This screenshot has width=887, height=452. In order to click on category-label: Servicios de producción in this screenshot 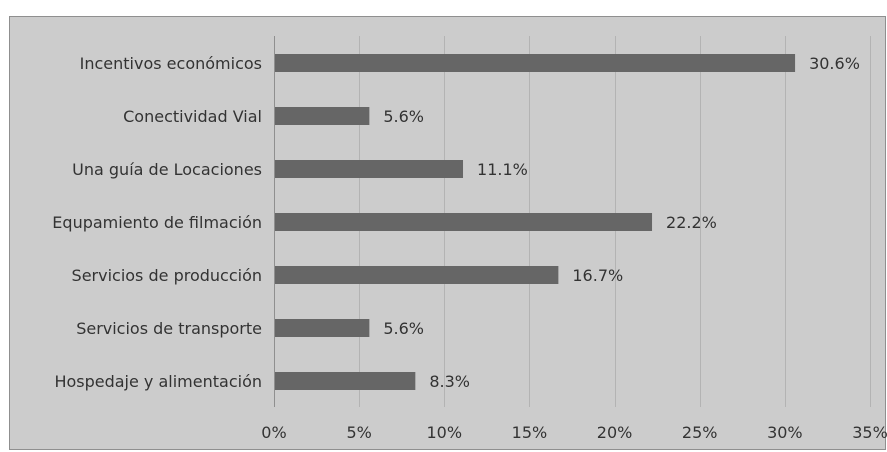, I will do `click(167, 275)`.